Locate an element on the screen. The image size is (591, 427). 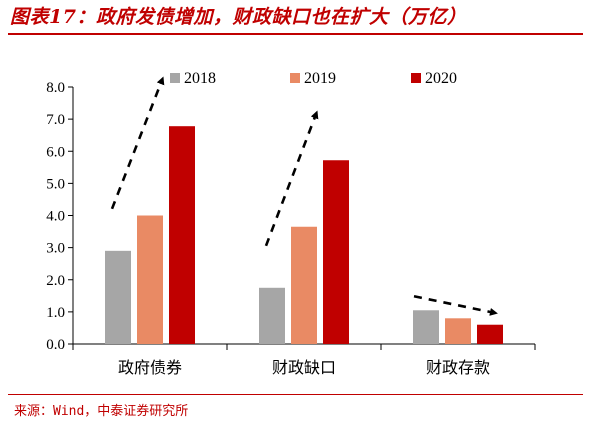
legend-swatch-2018 is located at coordinates (175, 78).